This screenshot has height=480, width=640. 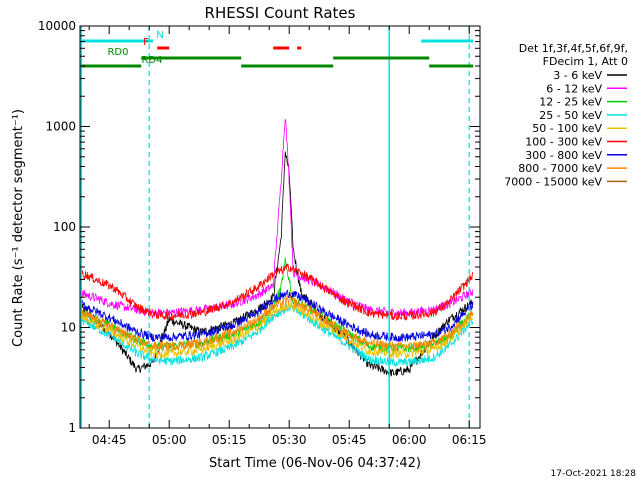 What do you see at coordinates (280, 13) in the screenshot?
I see `chart-title: RHESSI Count Rates` at bounding box center [280, 13].